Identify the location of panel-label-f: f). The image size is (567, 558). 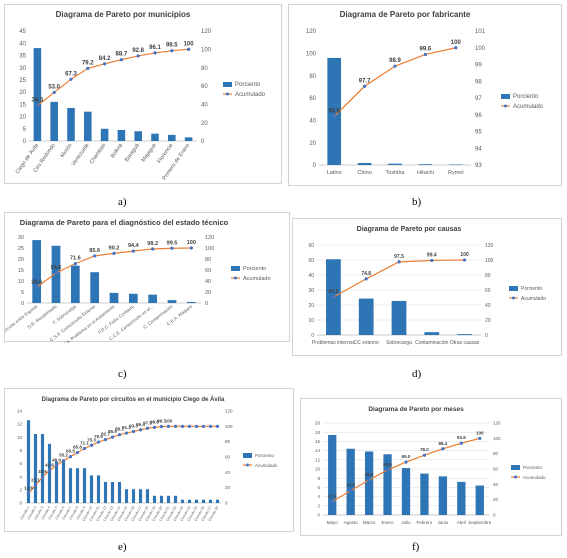
(416, 547).